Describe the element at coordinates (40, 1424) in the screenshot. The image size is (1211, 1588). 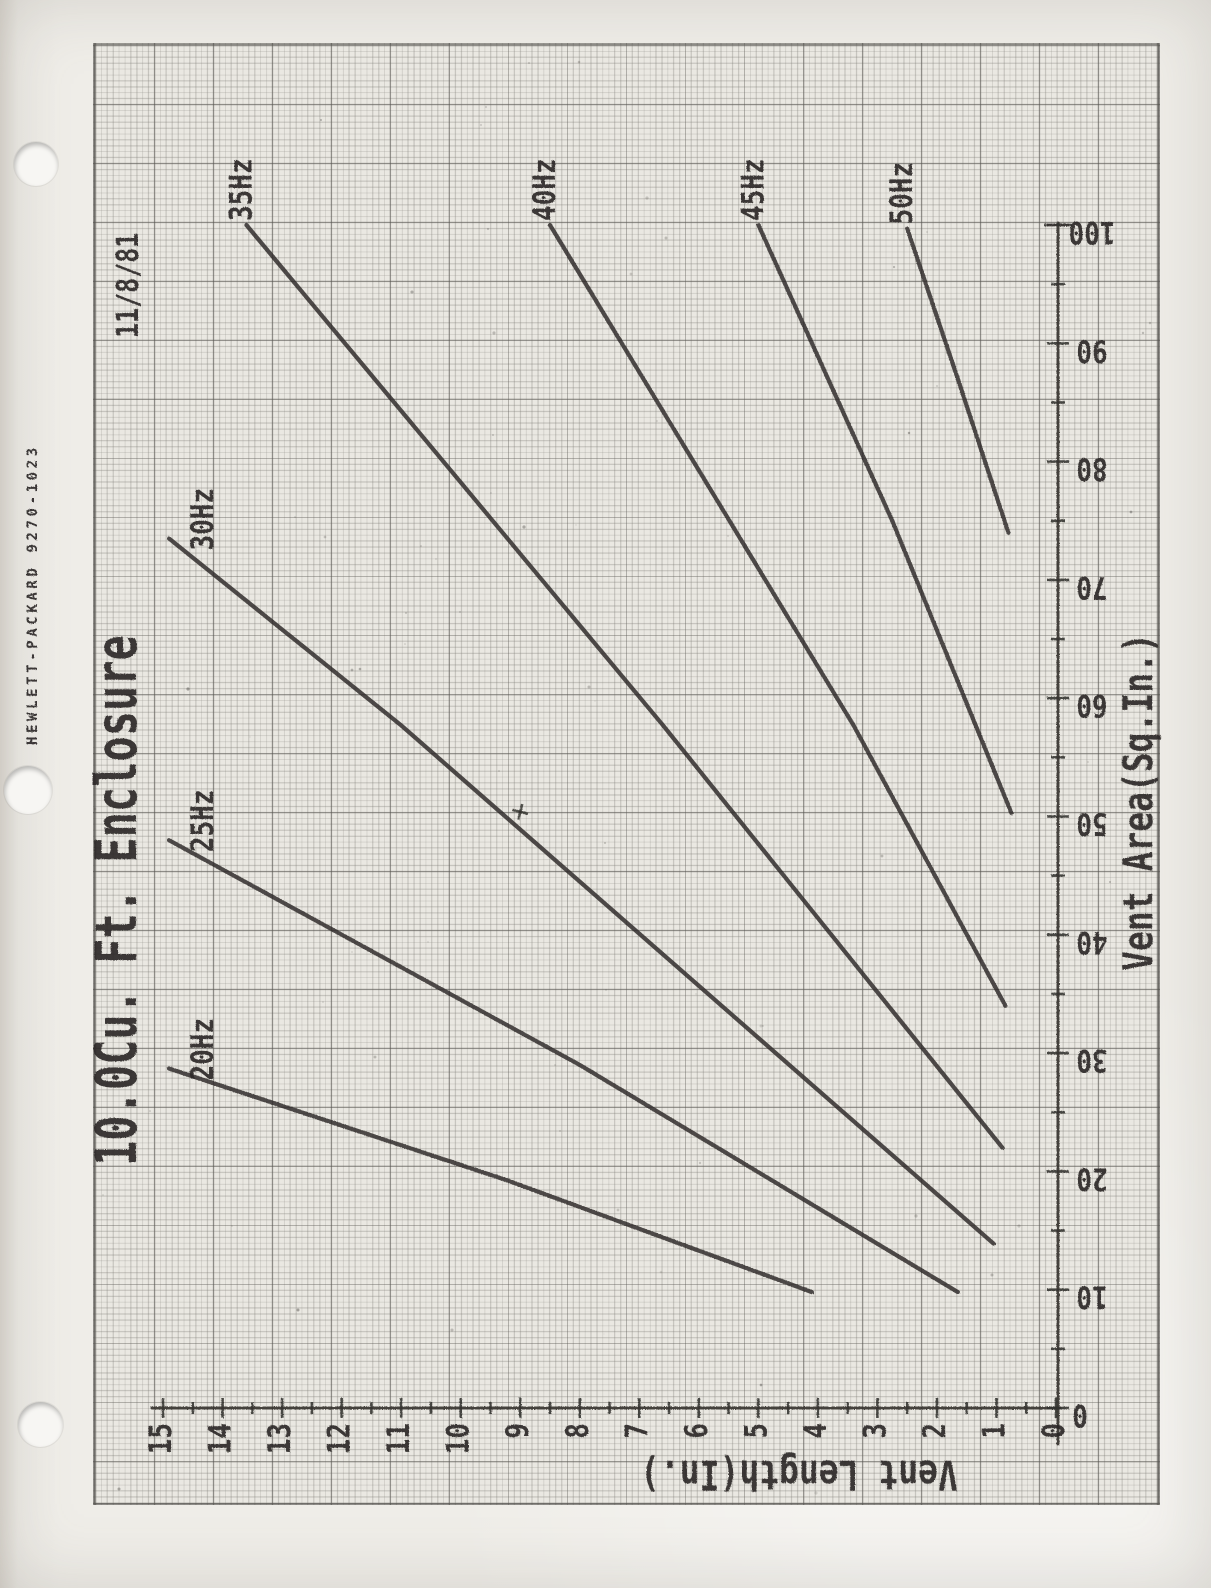
I see `punch-hole-bottom` at that location.